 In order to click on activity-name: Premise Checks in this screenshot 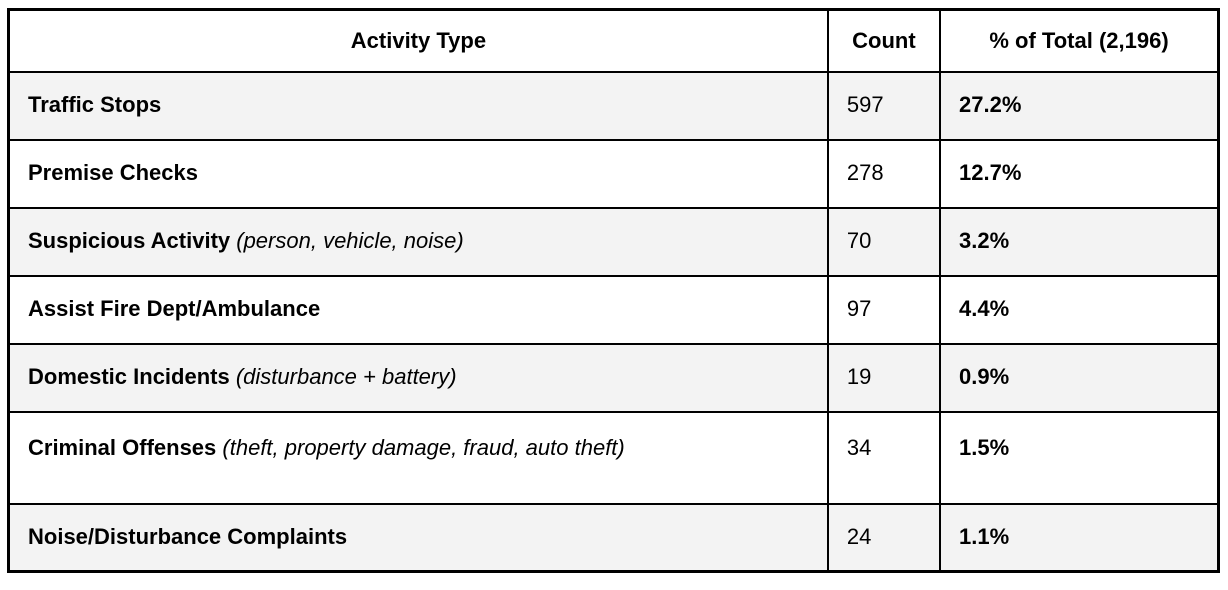, I will do `click(113, 173)`.